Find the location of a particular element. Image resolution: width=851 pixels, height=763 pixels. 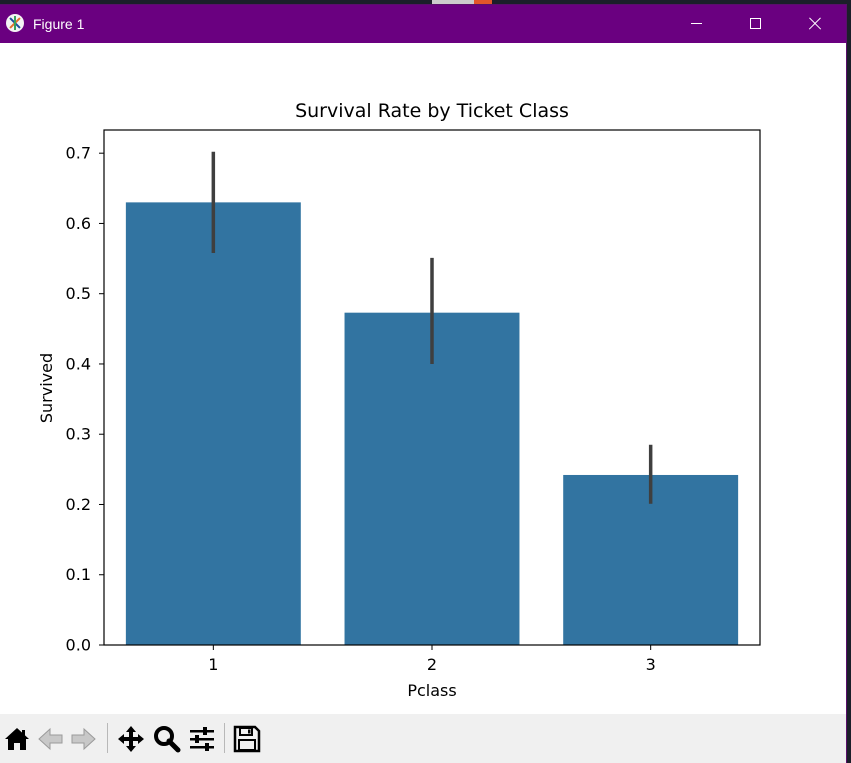

zoom-button is located at coordinates (167, 739).